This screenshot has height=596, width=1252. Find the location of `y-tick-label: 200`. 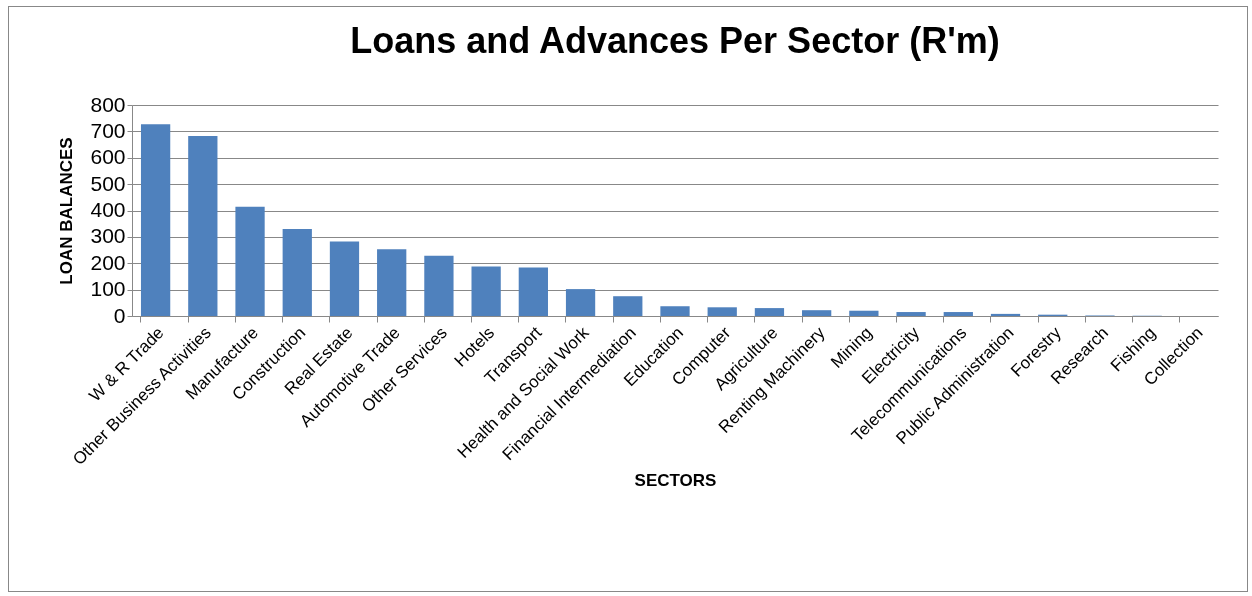

y-tick-label: 200 is located at coordinates (108, 262).